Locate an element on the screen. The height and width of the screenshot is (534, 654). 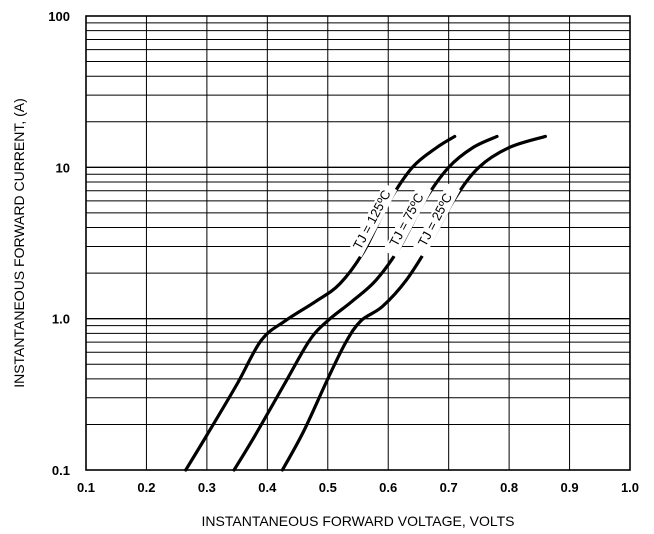
x-tick-label: 0.6 is located at coordinates (388, 487).